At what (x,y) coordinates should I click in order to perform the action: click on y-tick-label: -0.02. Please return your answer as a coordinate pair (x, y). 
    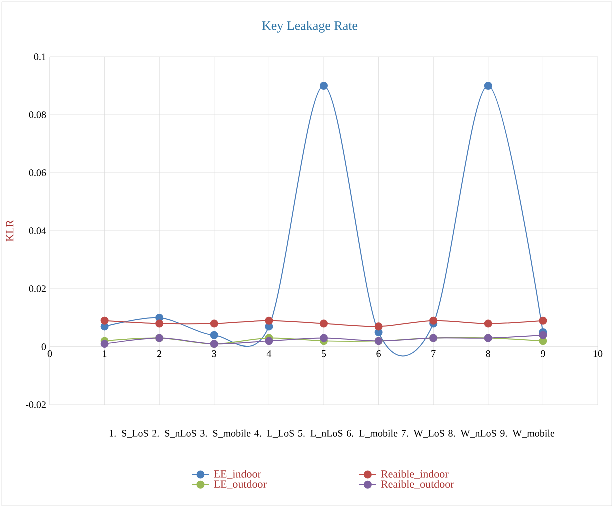
    Looking at the image, I should click on (36, 405).